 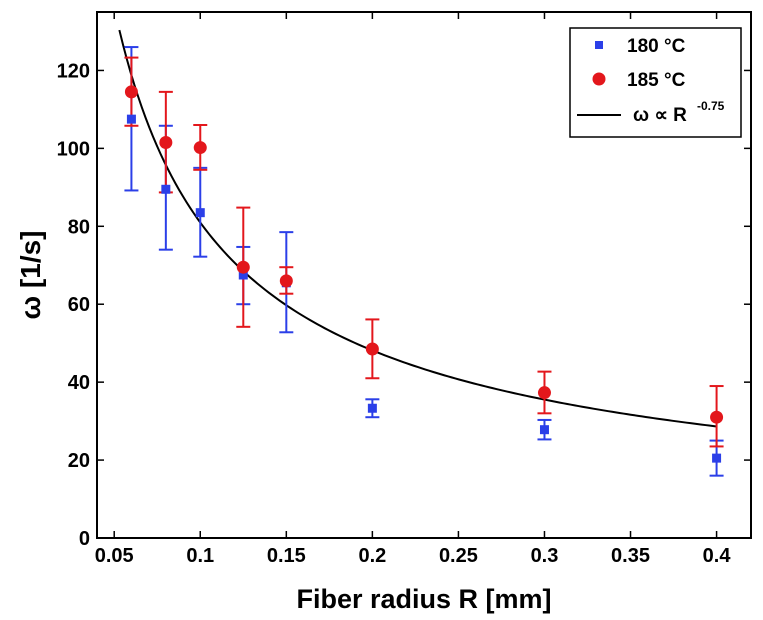 I want to click on x-tick-label: 0.2, so click(x=372, y=556).